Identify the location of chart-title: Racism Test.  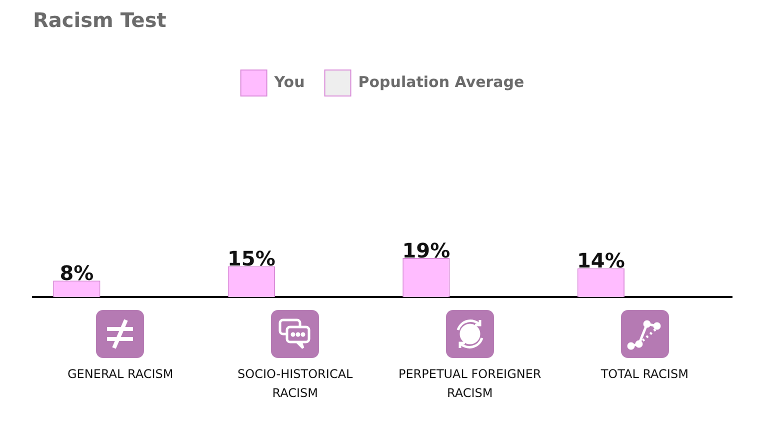
(100, 20).